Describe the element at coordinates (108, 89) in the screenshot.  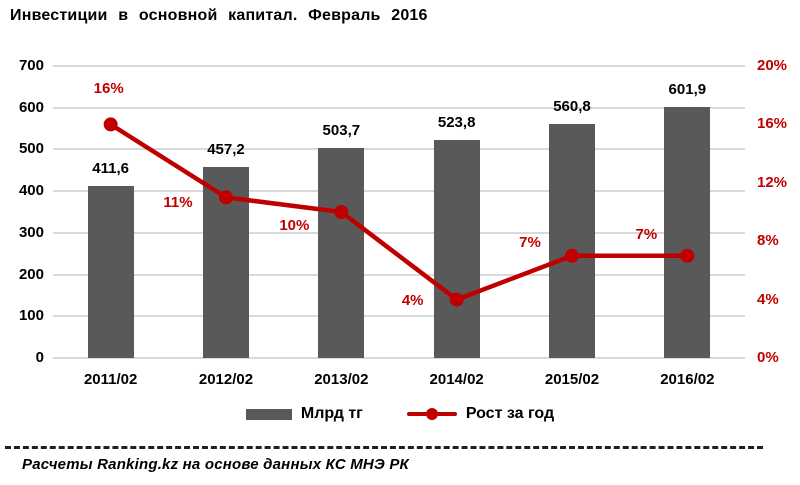
I see `line-value-label: 16%` at that location.